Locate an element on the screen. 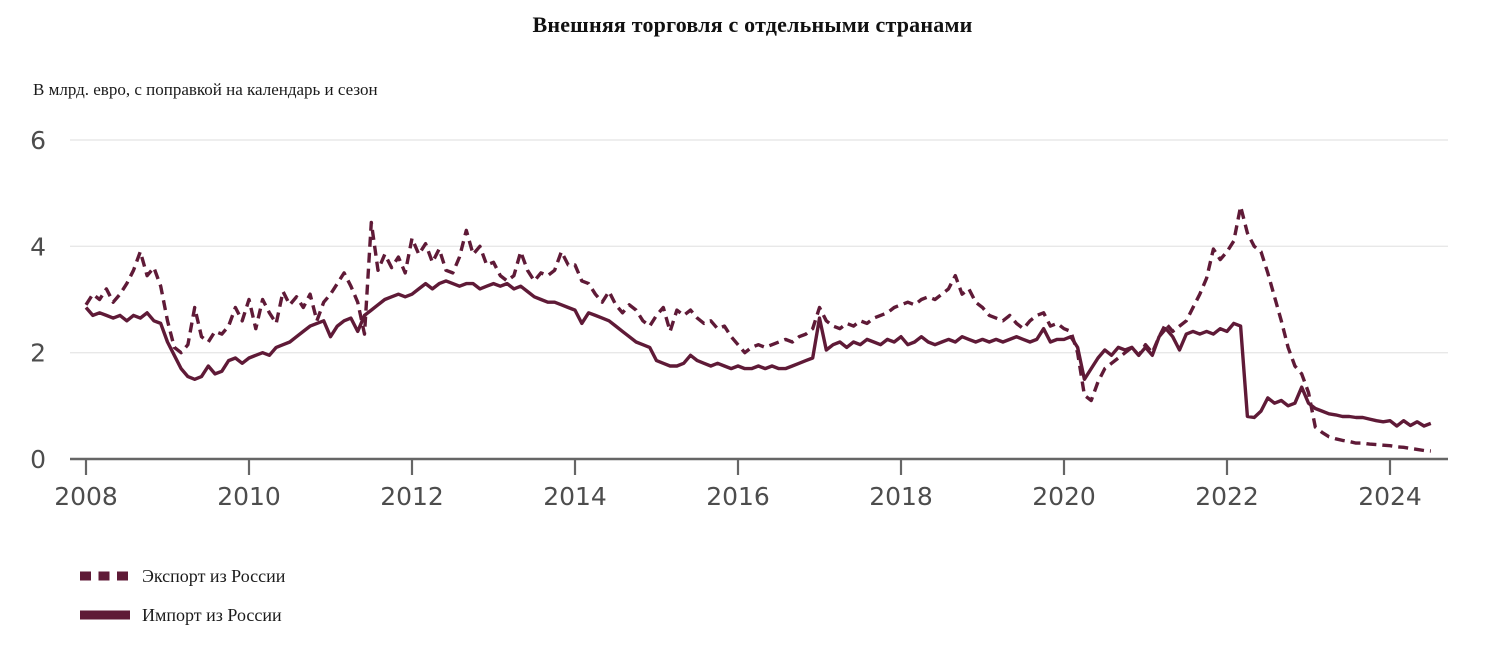 Image resolution: width=1505 pixels, height=655 pixels. svg-text: 6 is located at coordinates (38, 140).